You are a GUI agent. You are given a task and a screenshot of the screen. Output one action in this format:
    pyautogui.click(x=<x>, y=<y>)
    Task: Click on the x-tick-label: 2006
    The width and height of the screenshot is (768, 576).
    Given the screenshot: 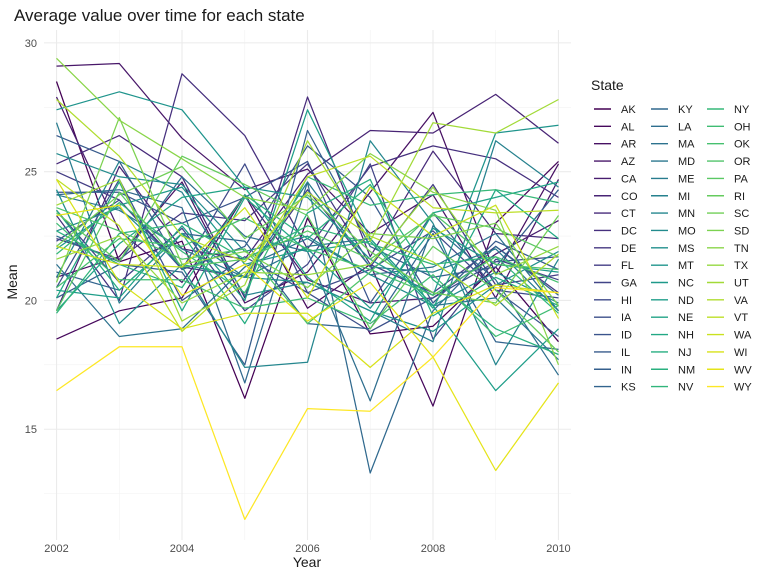 What is the action you would take?
    pyautogui.click(x=307, y=549)
    